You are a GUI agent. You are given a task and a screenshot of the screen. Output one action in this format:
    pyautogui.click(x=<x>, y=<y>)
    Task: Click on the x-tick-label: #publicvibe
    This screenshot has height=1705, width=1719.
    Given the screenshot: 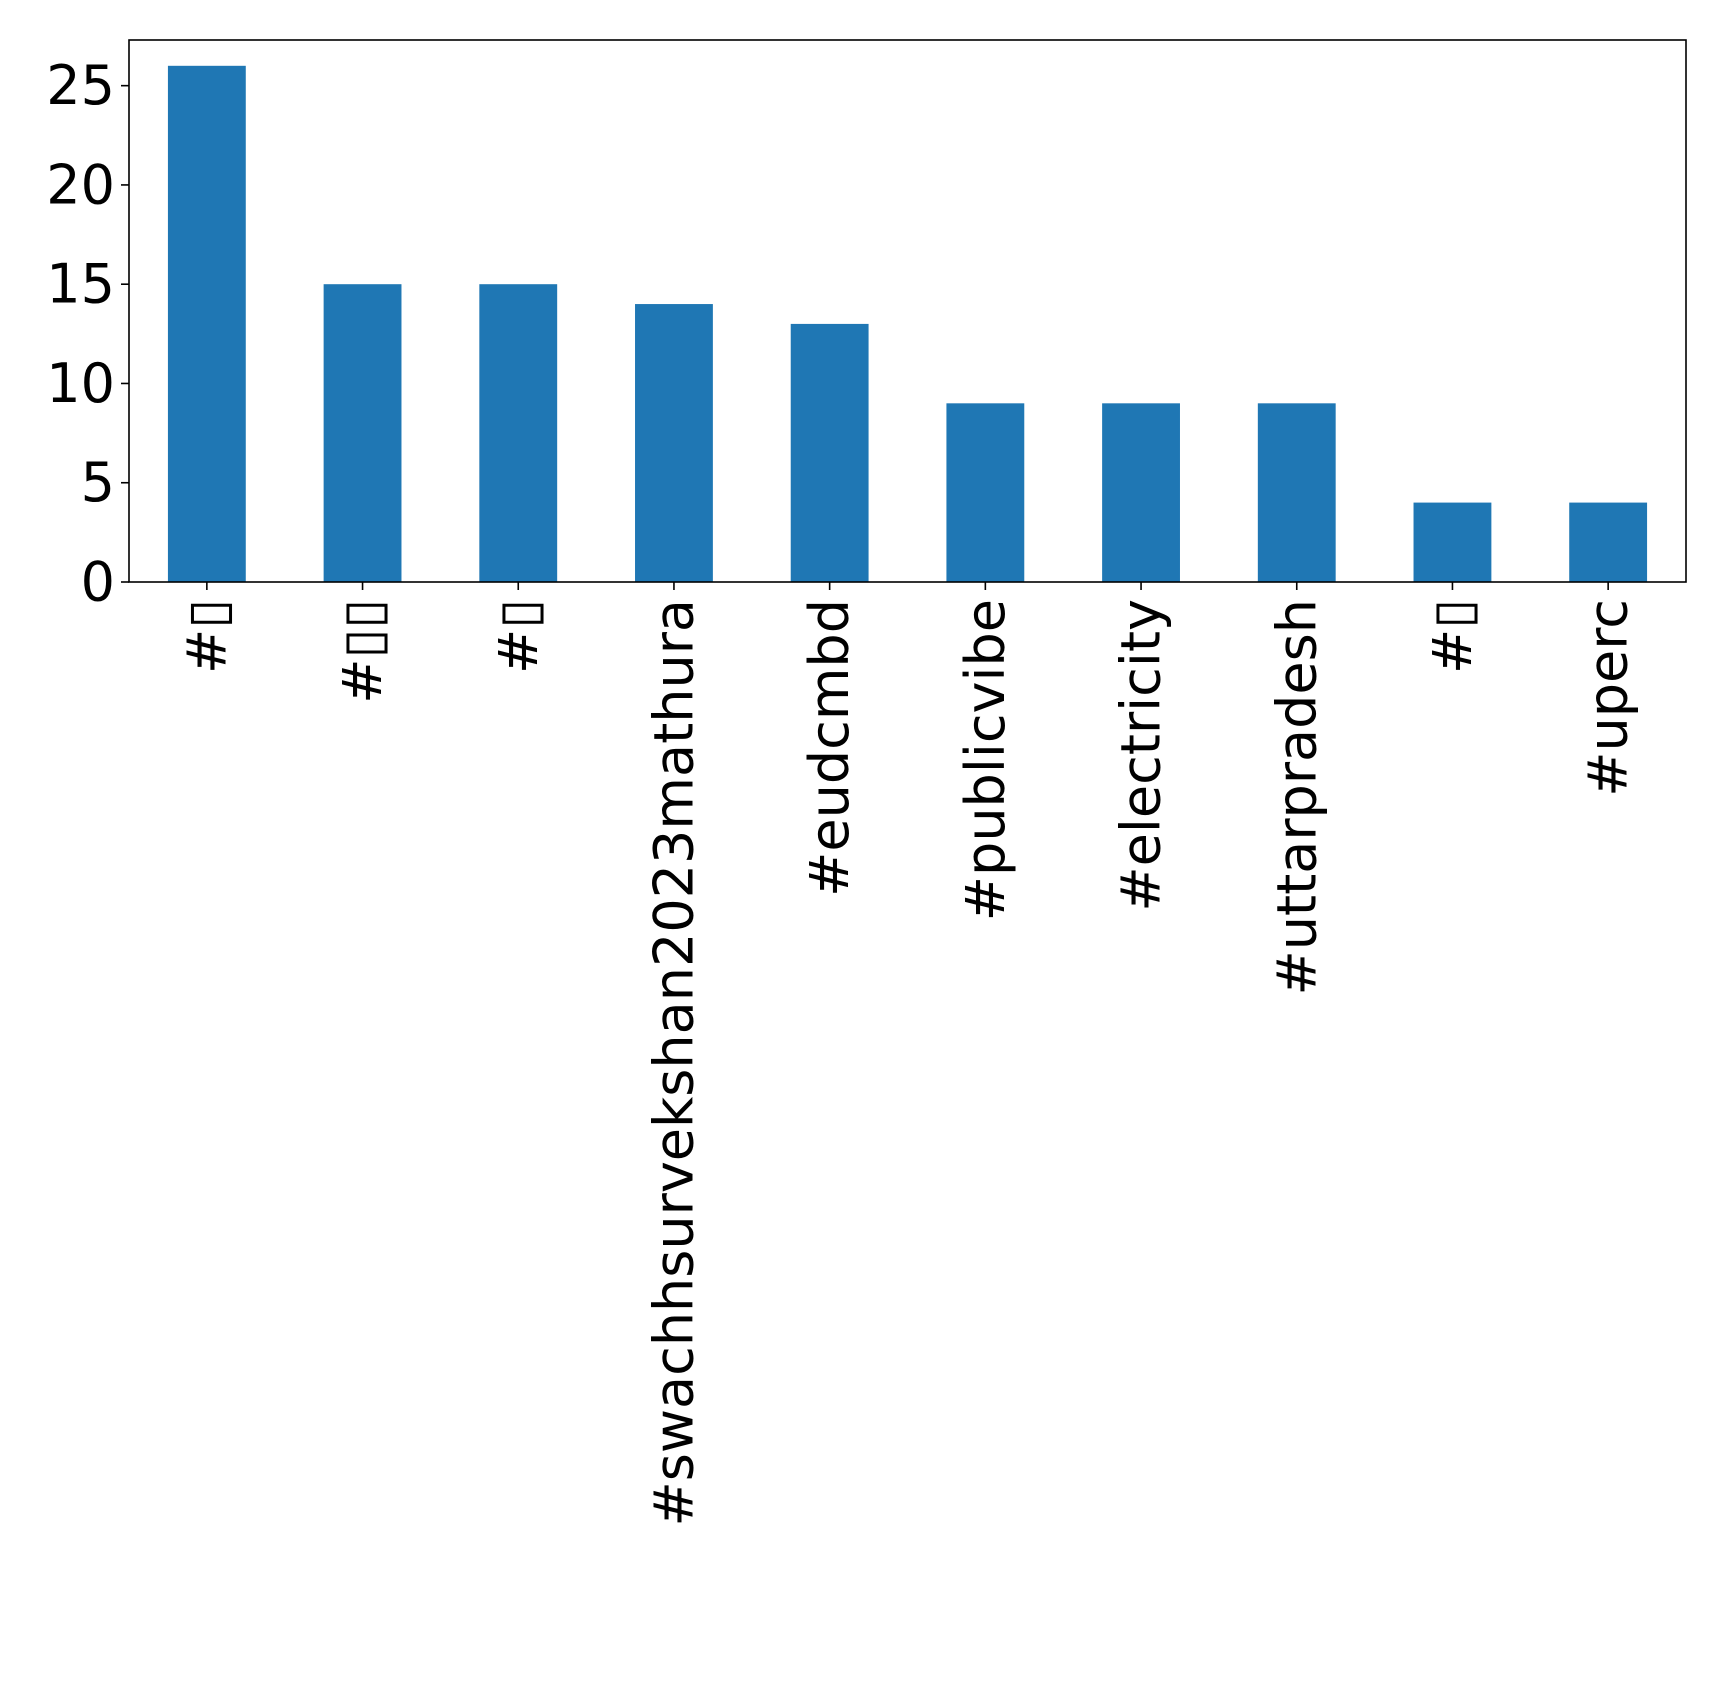 What is the action you would take?
    pyautogui.click(x=985, y=760)
    